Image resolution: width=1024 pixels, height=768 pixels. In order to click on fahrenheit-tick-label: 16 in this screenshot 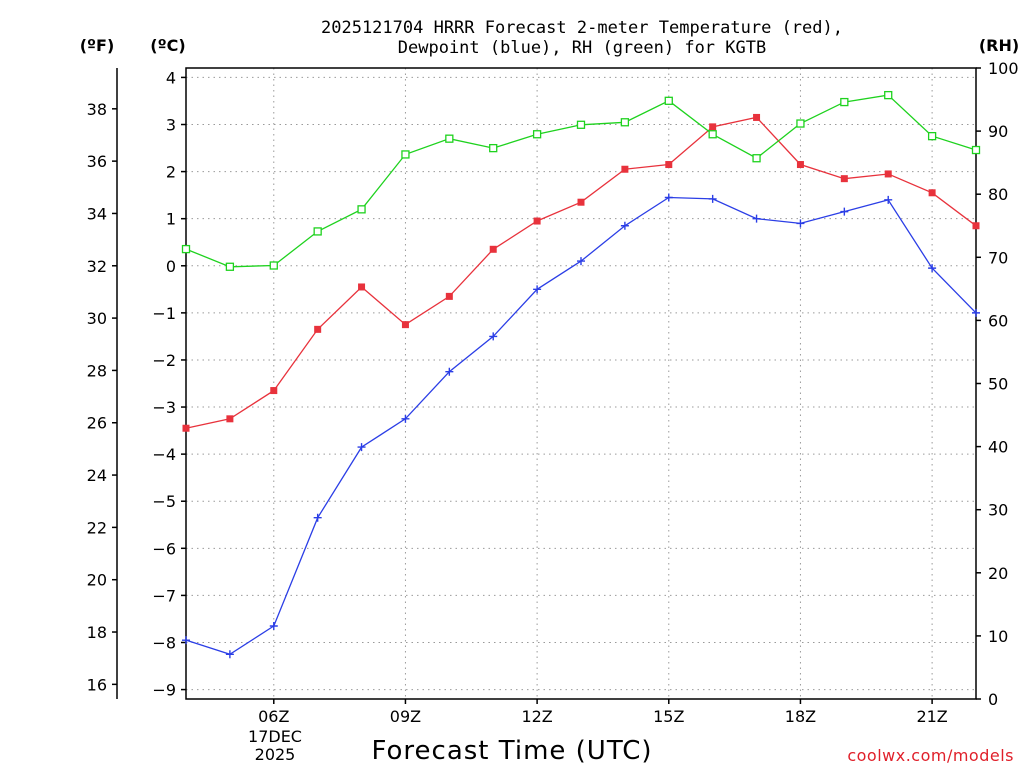, I will do `click(97, 684)`.